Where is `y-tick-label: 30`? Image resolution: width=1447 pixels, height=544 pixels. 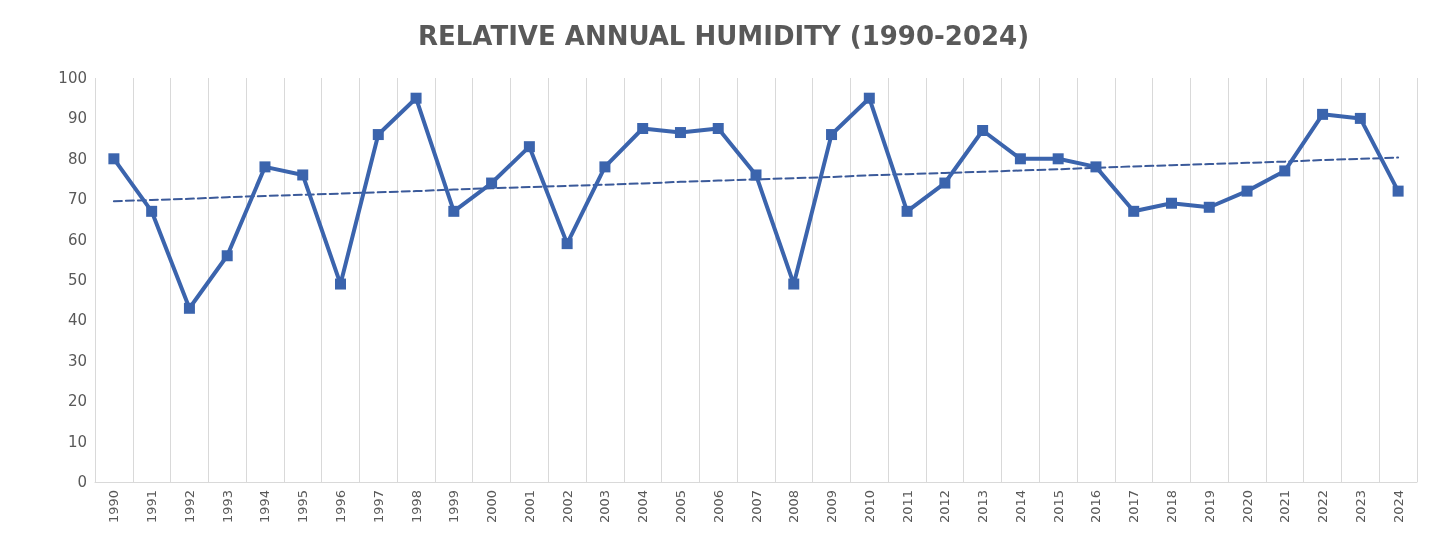
y-tick-label: 30 is located at coordinates (77, 360).